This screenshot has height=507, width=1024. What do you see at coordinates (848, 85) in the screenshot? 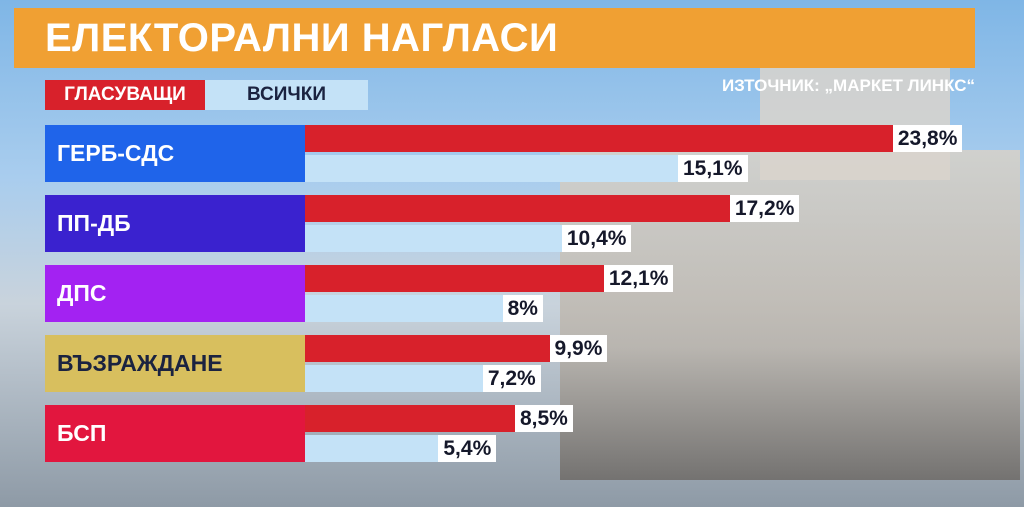
I see `source-note: ИЗТОЧНИК: „МАРКЕТ ЛИНКС“` at bounding box center [848, 85].